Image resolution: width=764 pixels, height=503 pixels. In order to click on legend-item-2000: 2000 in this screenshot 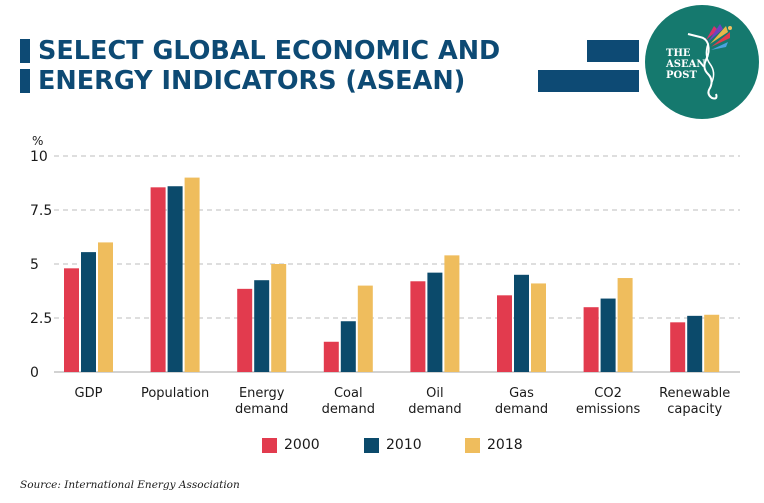, I will do `click(291, 445)`.